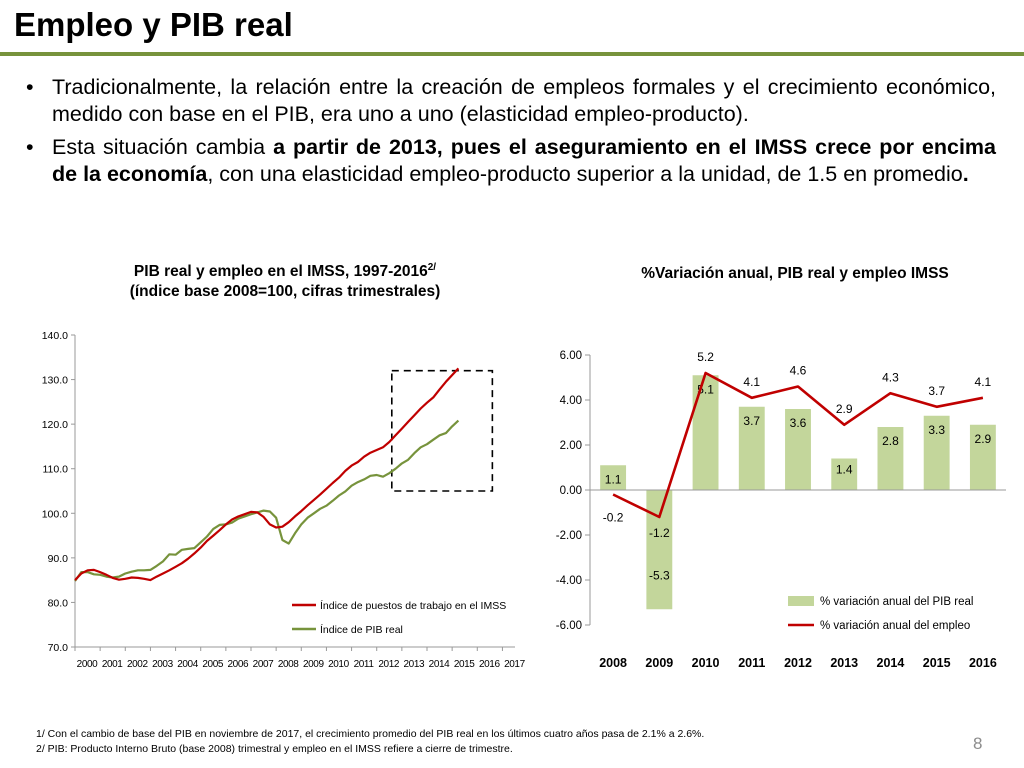  I want to click on gdp-growth-label: 3.6, so click(798, 423).